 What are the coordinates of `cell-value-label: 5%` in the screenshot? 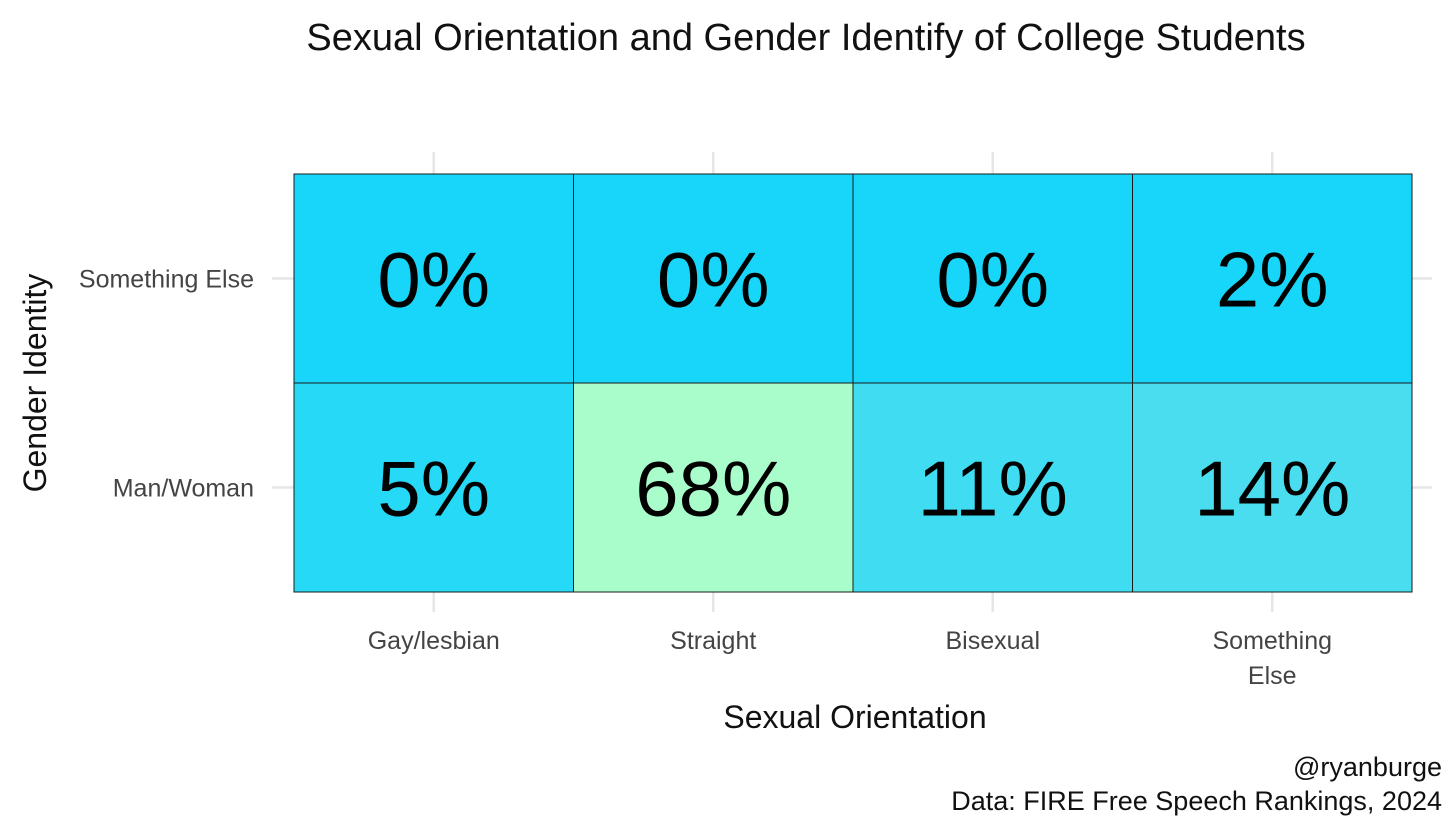 It's located at (433, 489).